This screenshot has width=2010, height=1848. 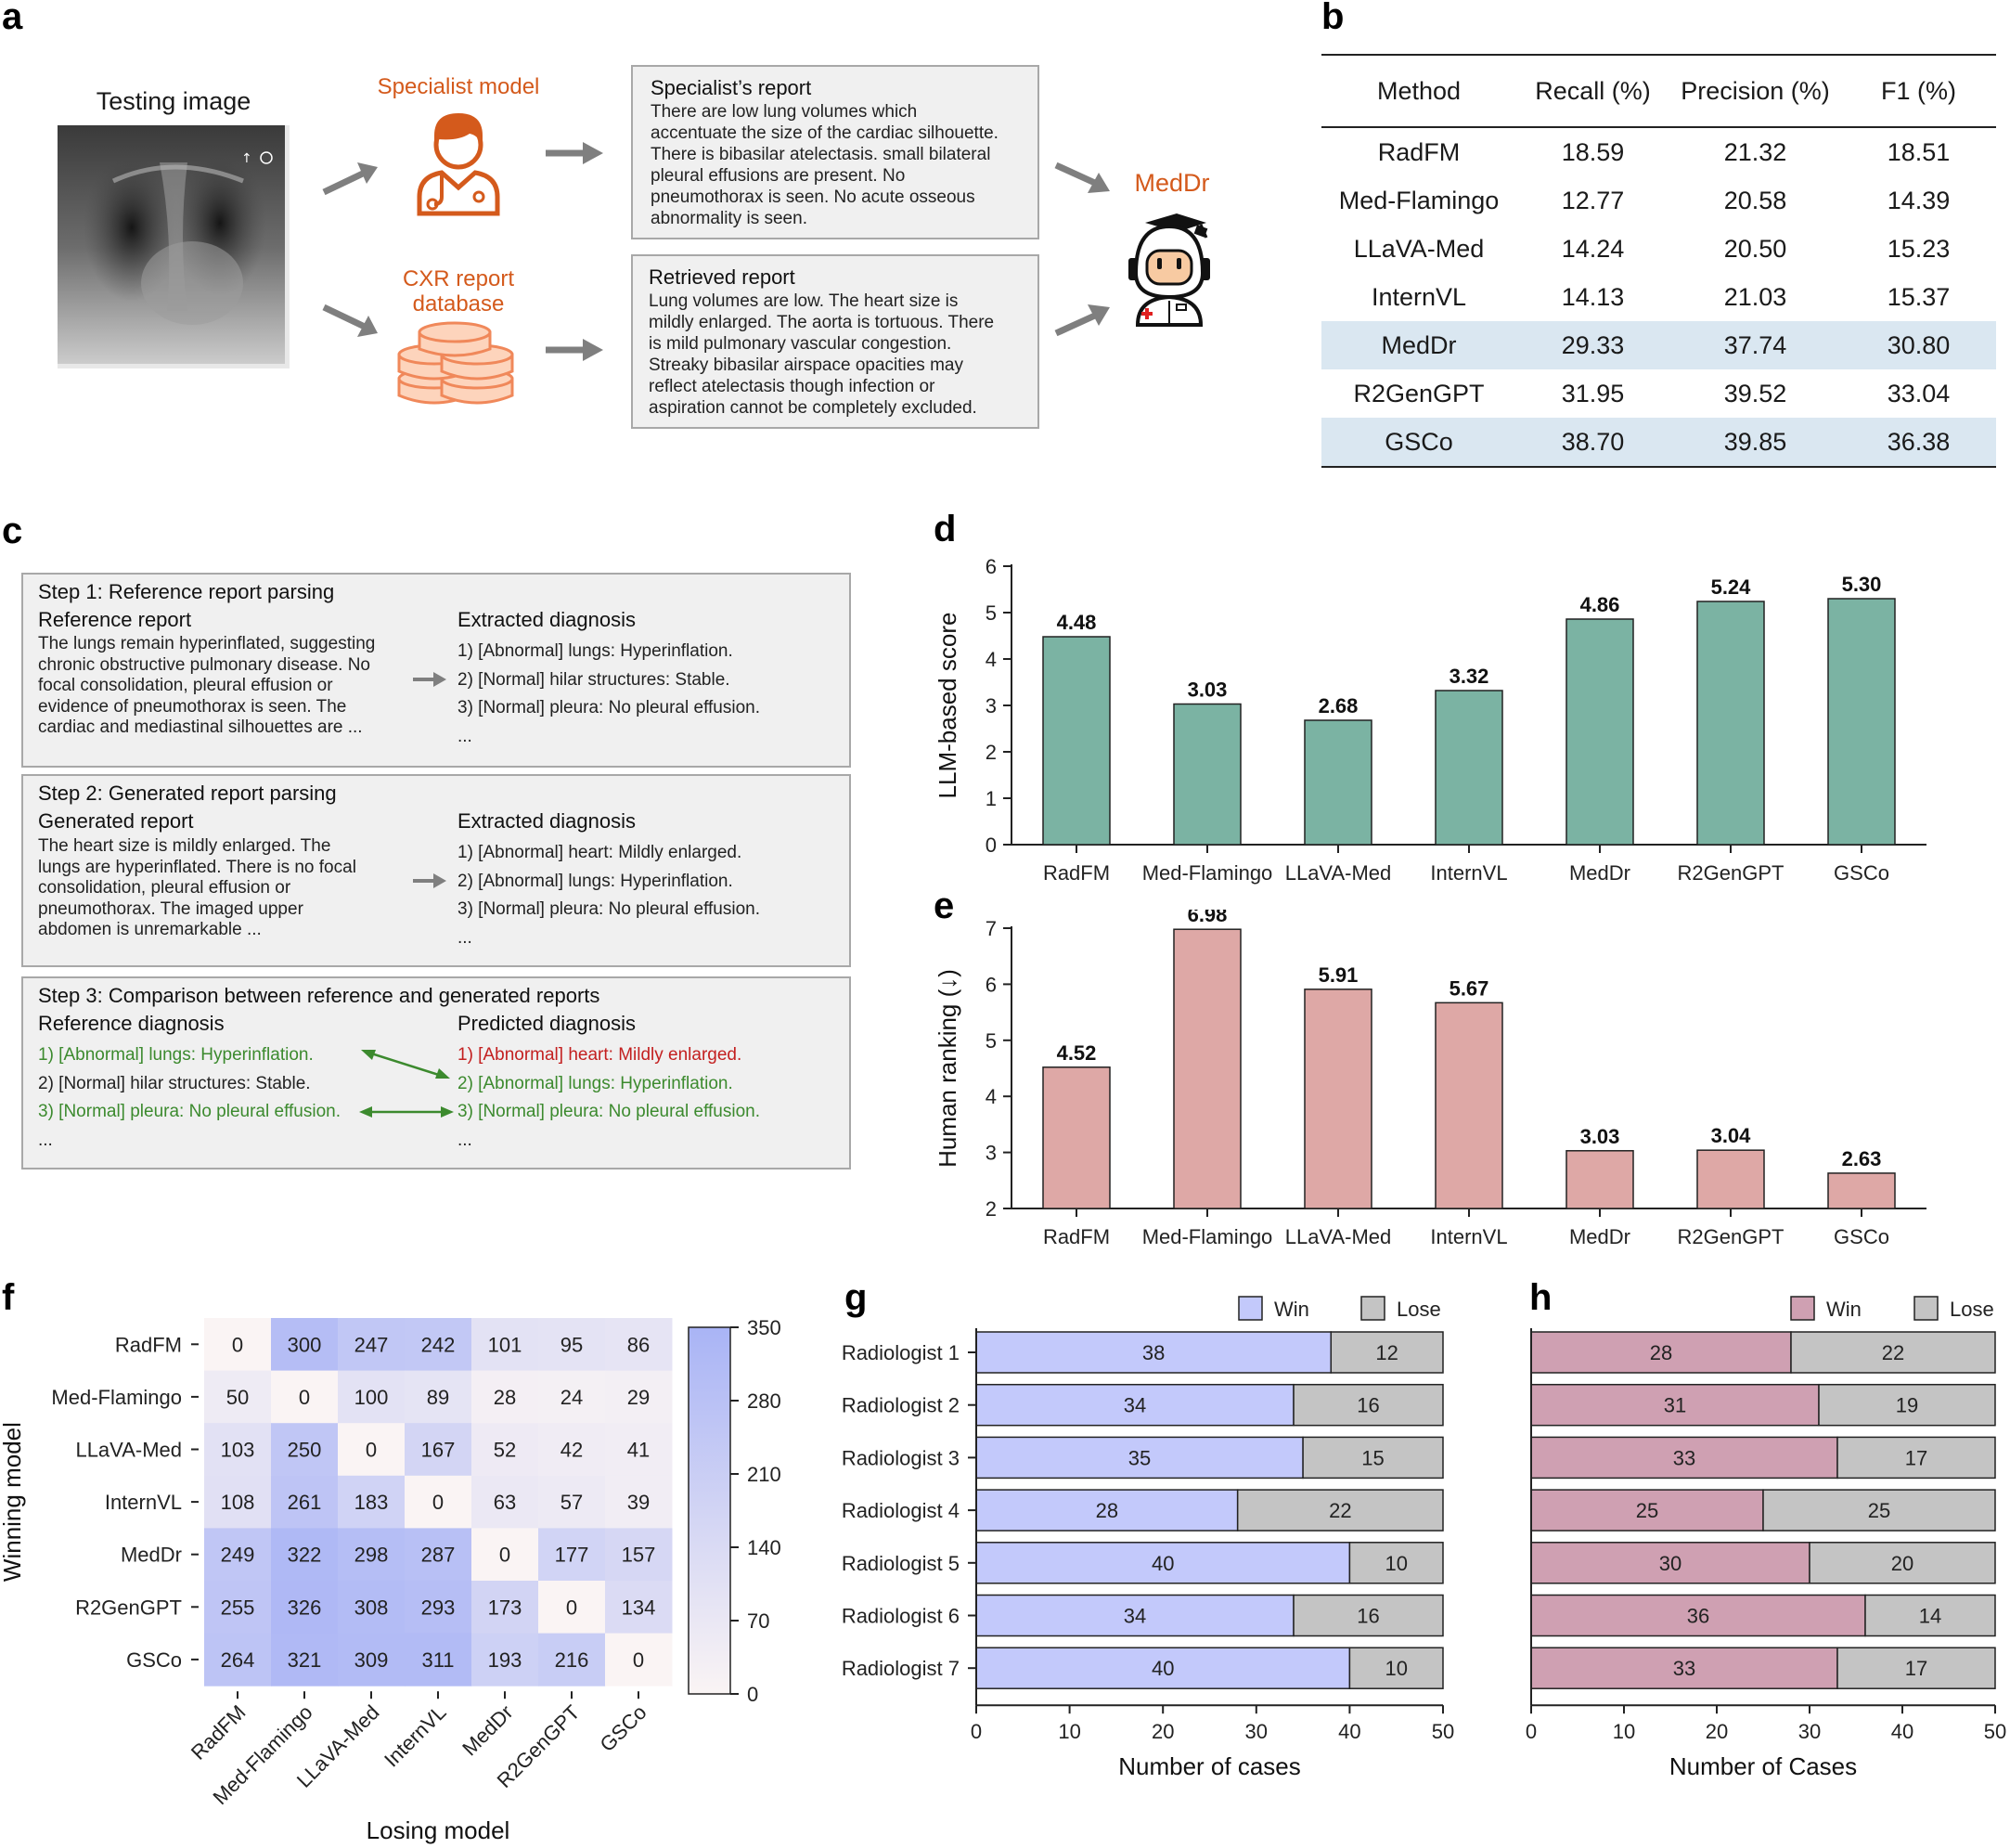 What do you see at coordinates (1731, 587) in the screenshot?
I see `bar-value-label: 5.24` at bounding box center [1731, 587].